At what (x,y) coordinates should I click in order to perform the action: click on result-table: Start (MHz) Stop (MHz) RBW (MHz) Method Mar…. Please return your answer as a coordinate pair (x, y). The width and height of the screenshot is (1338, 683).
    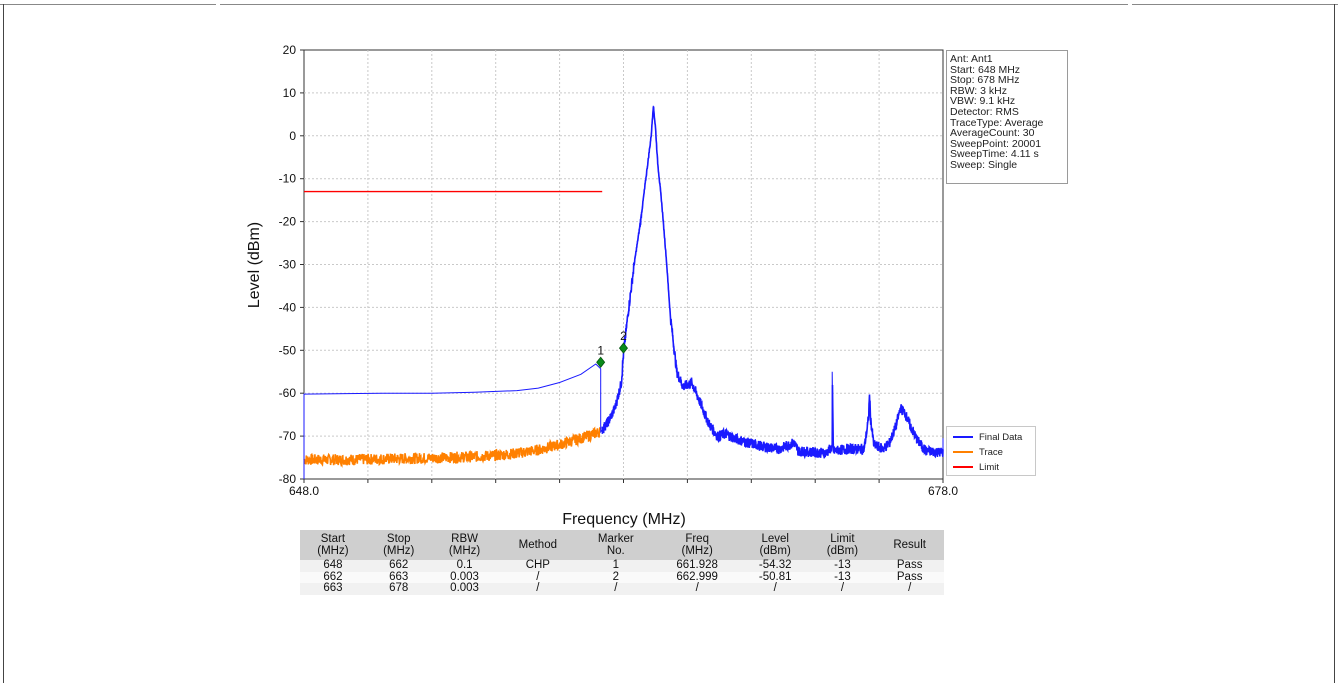
    Looking at the image, I should click on (622, 562).